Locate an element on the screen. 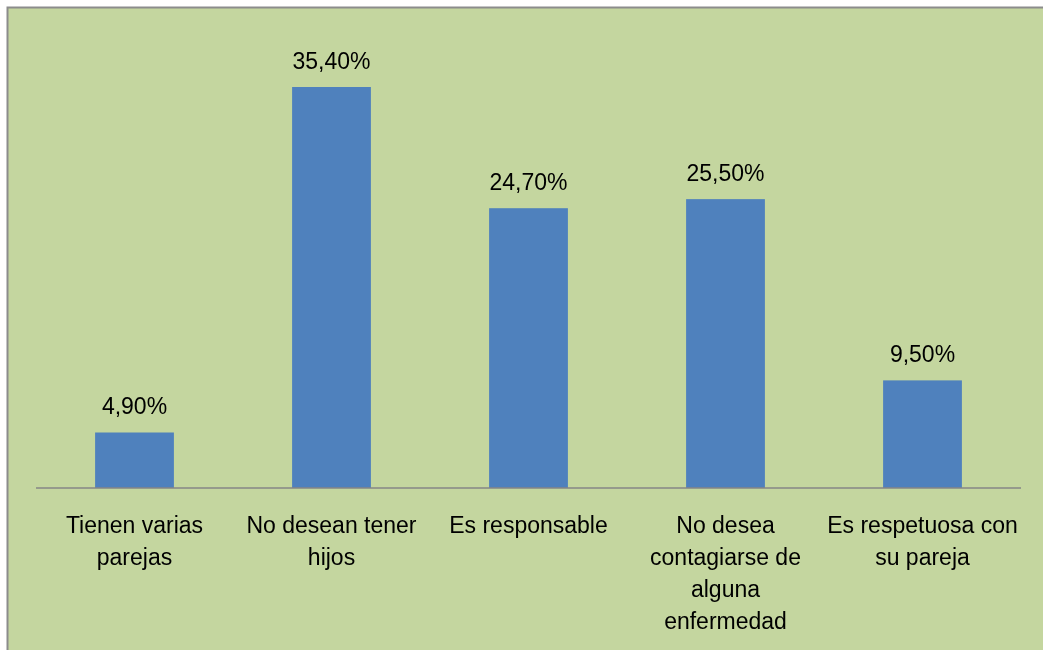 This screenshot has width=1043, height=650. data-label: 35,40% is located at coordinates (331, 61).